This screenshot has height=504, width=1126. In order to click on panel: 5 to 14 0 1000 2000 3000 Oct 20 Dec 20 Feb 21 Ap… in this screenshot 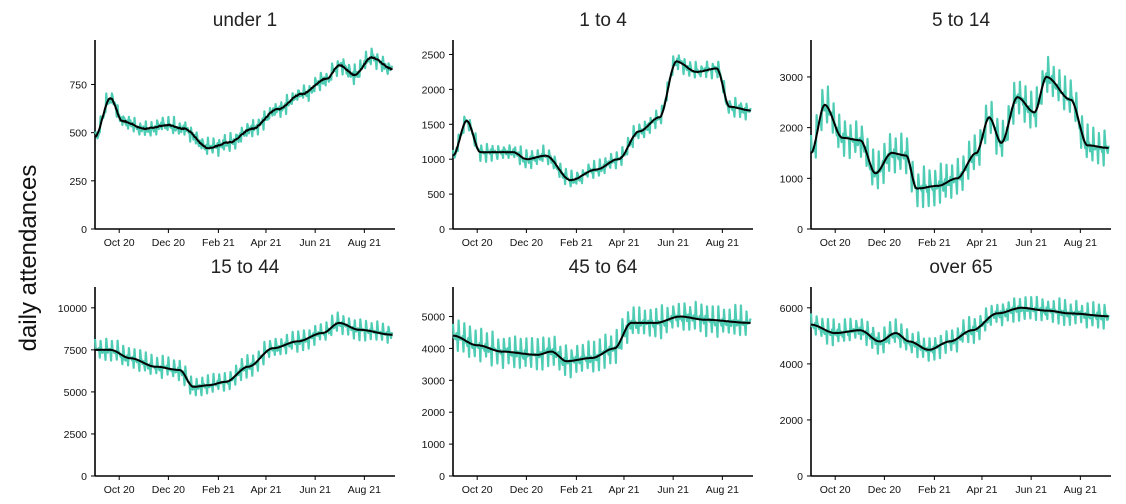, I will do `click(945, 129)`.